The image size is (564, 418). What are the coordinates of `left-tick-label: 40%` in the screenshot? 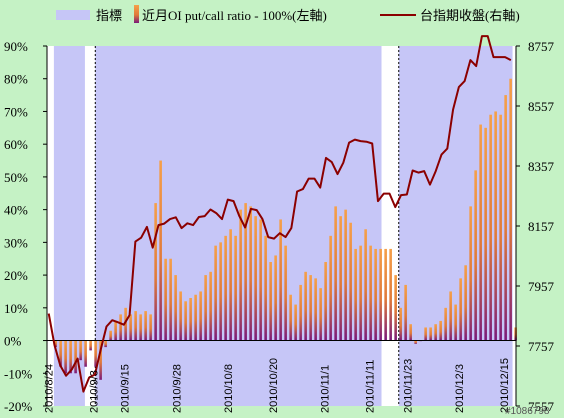 It's located at (16, 210).